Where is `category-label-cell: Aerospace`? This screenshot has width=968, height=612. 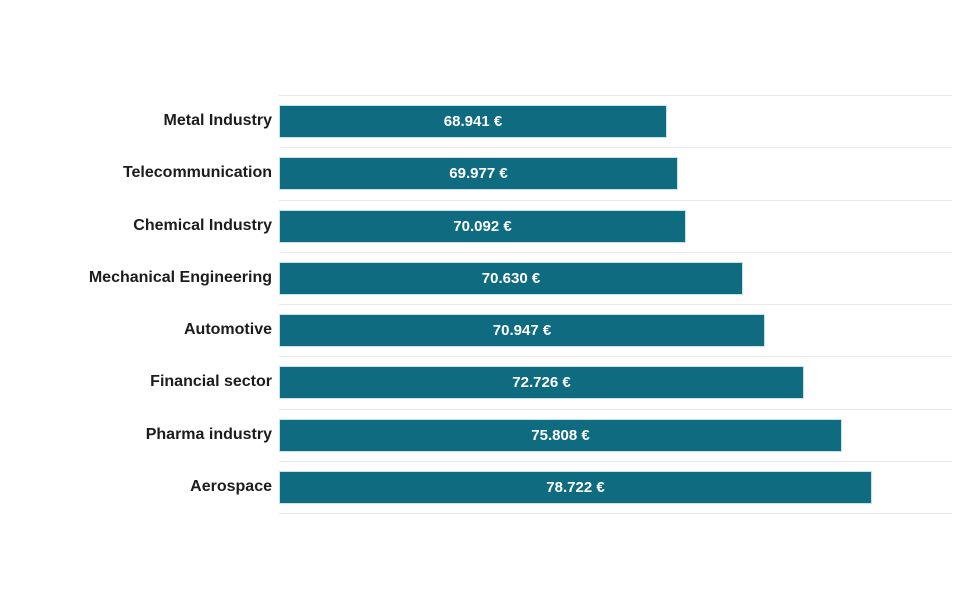 category-label-cell: Aerospace is located at coordinates (136, 487).